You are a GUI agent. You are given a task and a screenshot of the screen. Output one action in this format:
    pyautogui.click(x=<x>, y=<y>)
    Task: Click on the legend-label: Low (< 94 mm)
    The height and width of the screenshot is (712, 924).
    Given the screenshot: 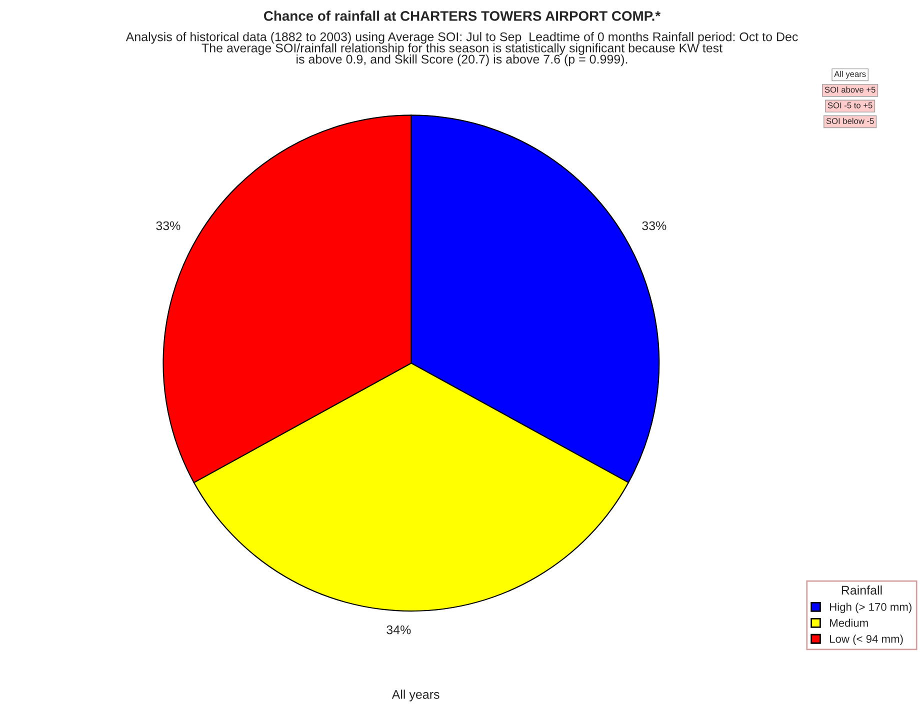 What is the action you would take?
    pyautogui.click(x=866, y=640)
    